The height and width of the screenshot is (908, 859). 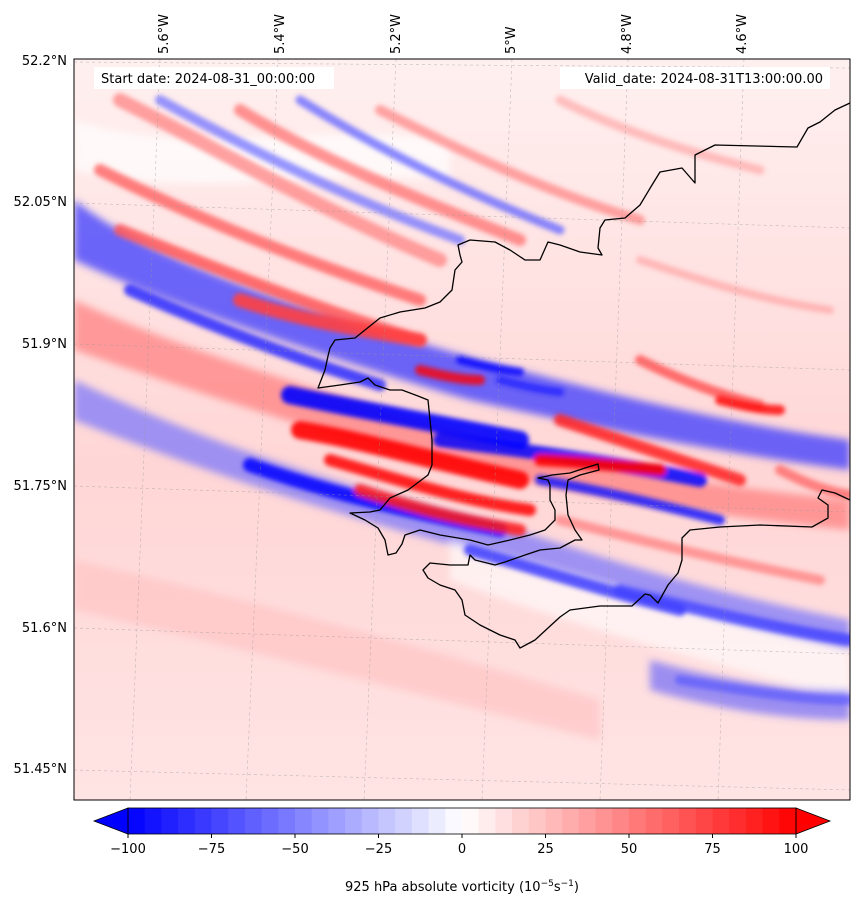 I want to click on lon-label: 4.8°W, so click(x=627, y=34).